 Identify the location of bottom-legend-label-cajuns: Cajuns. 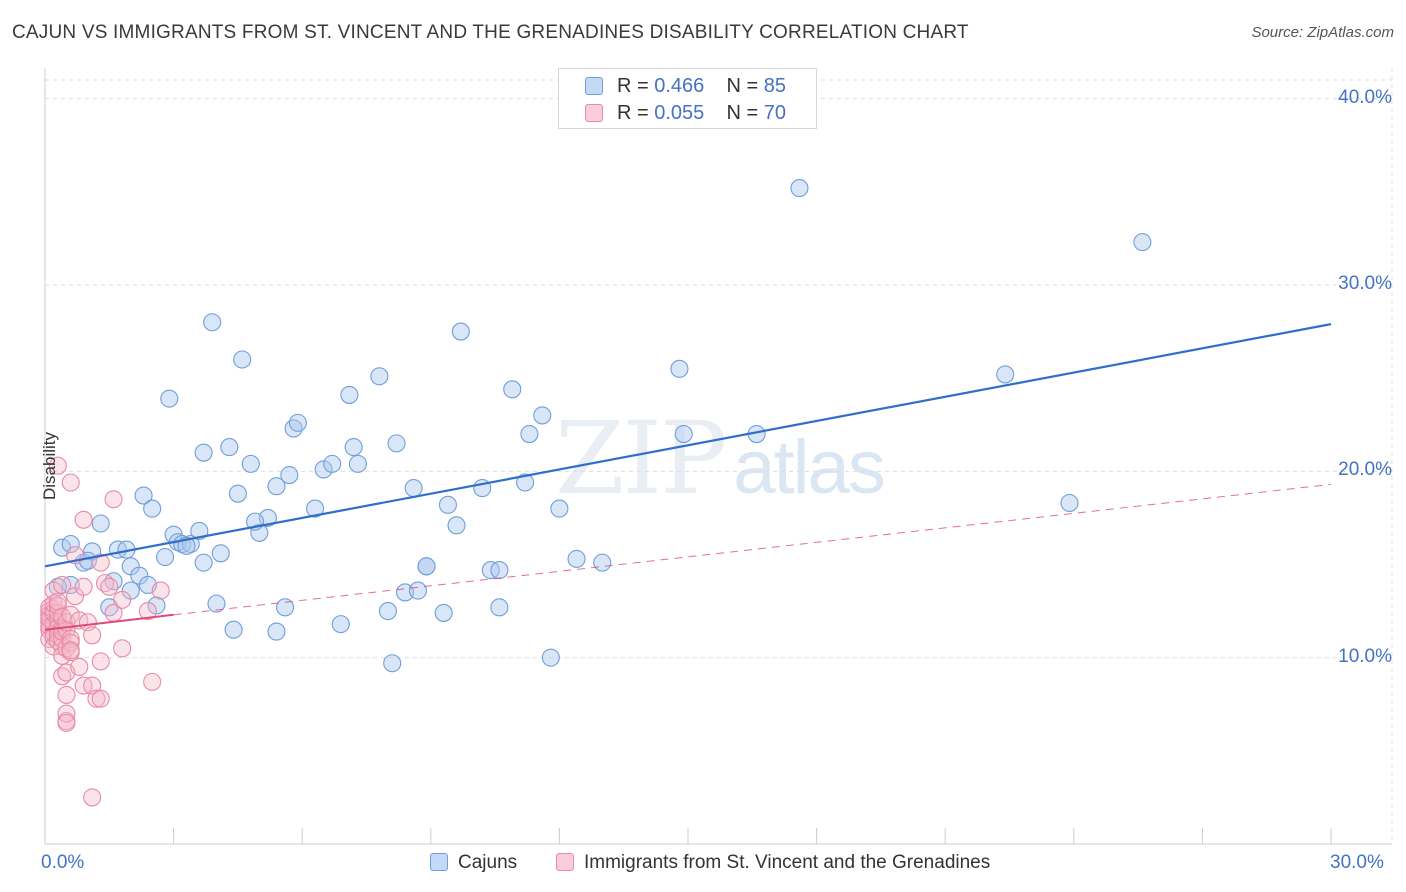
(488, 862).